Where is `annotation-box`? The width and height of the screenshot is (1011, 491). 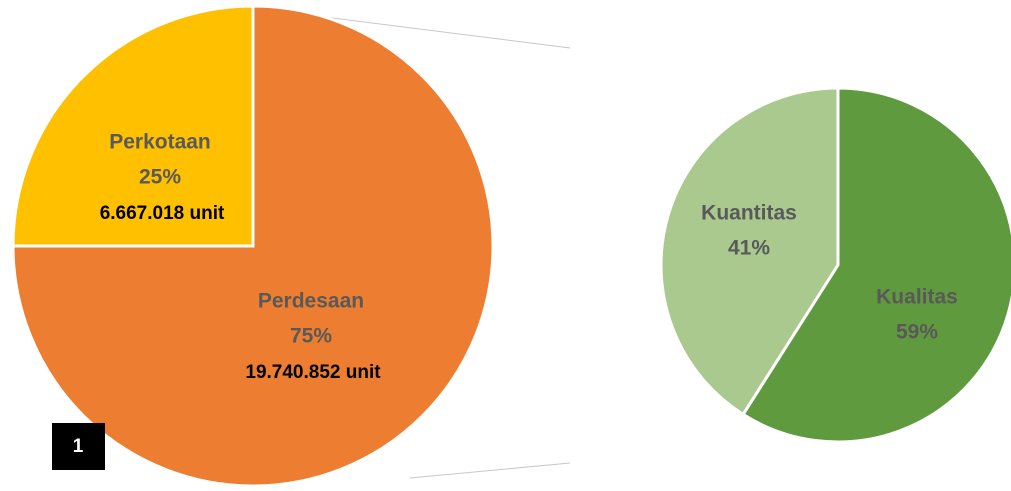 annotation-box is located at coordinates (78, 446).